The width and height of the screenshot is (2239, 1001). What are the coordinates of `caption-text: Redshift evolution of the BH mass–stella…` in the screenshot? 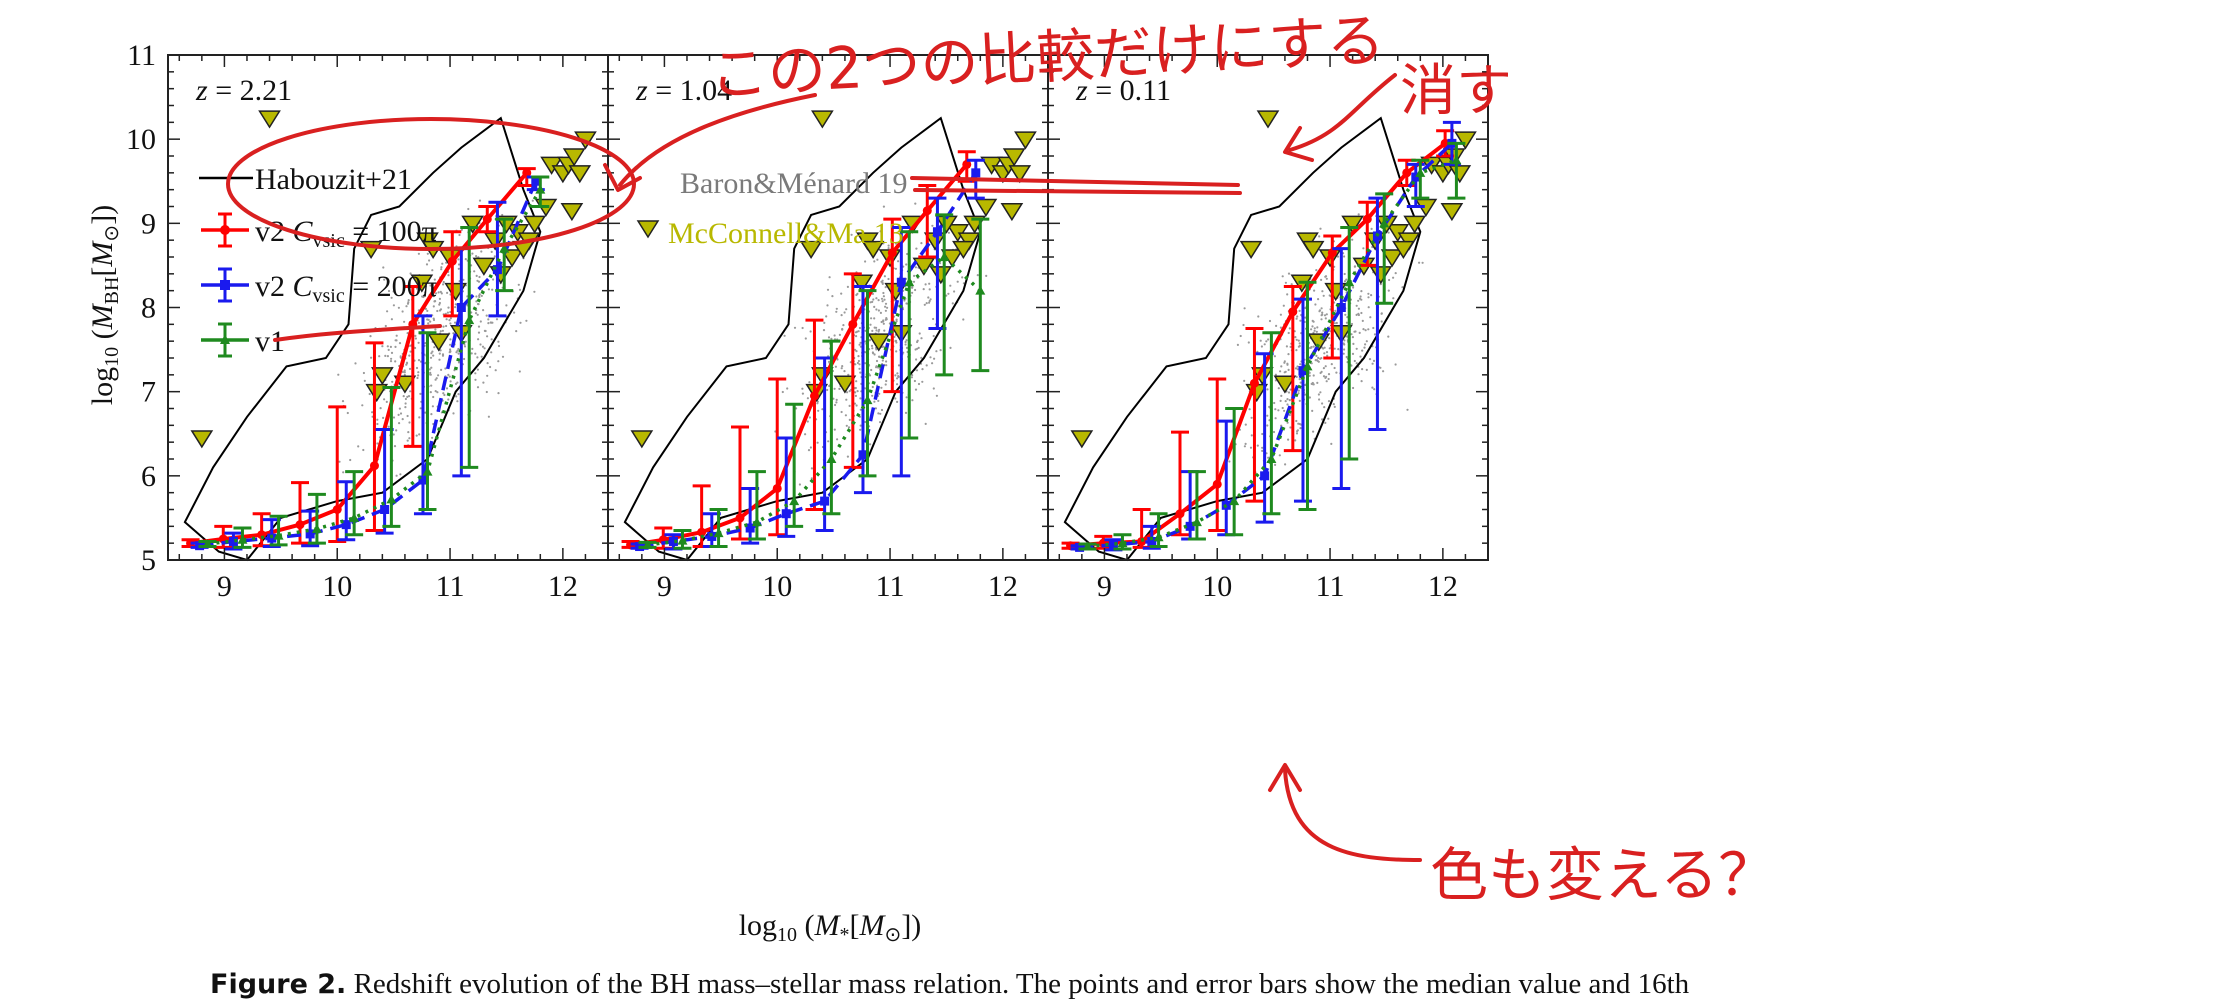 It's located at (1018, 984).